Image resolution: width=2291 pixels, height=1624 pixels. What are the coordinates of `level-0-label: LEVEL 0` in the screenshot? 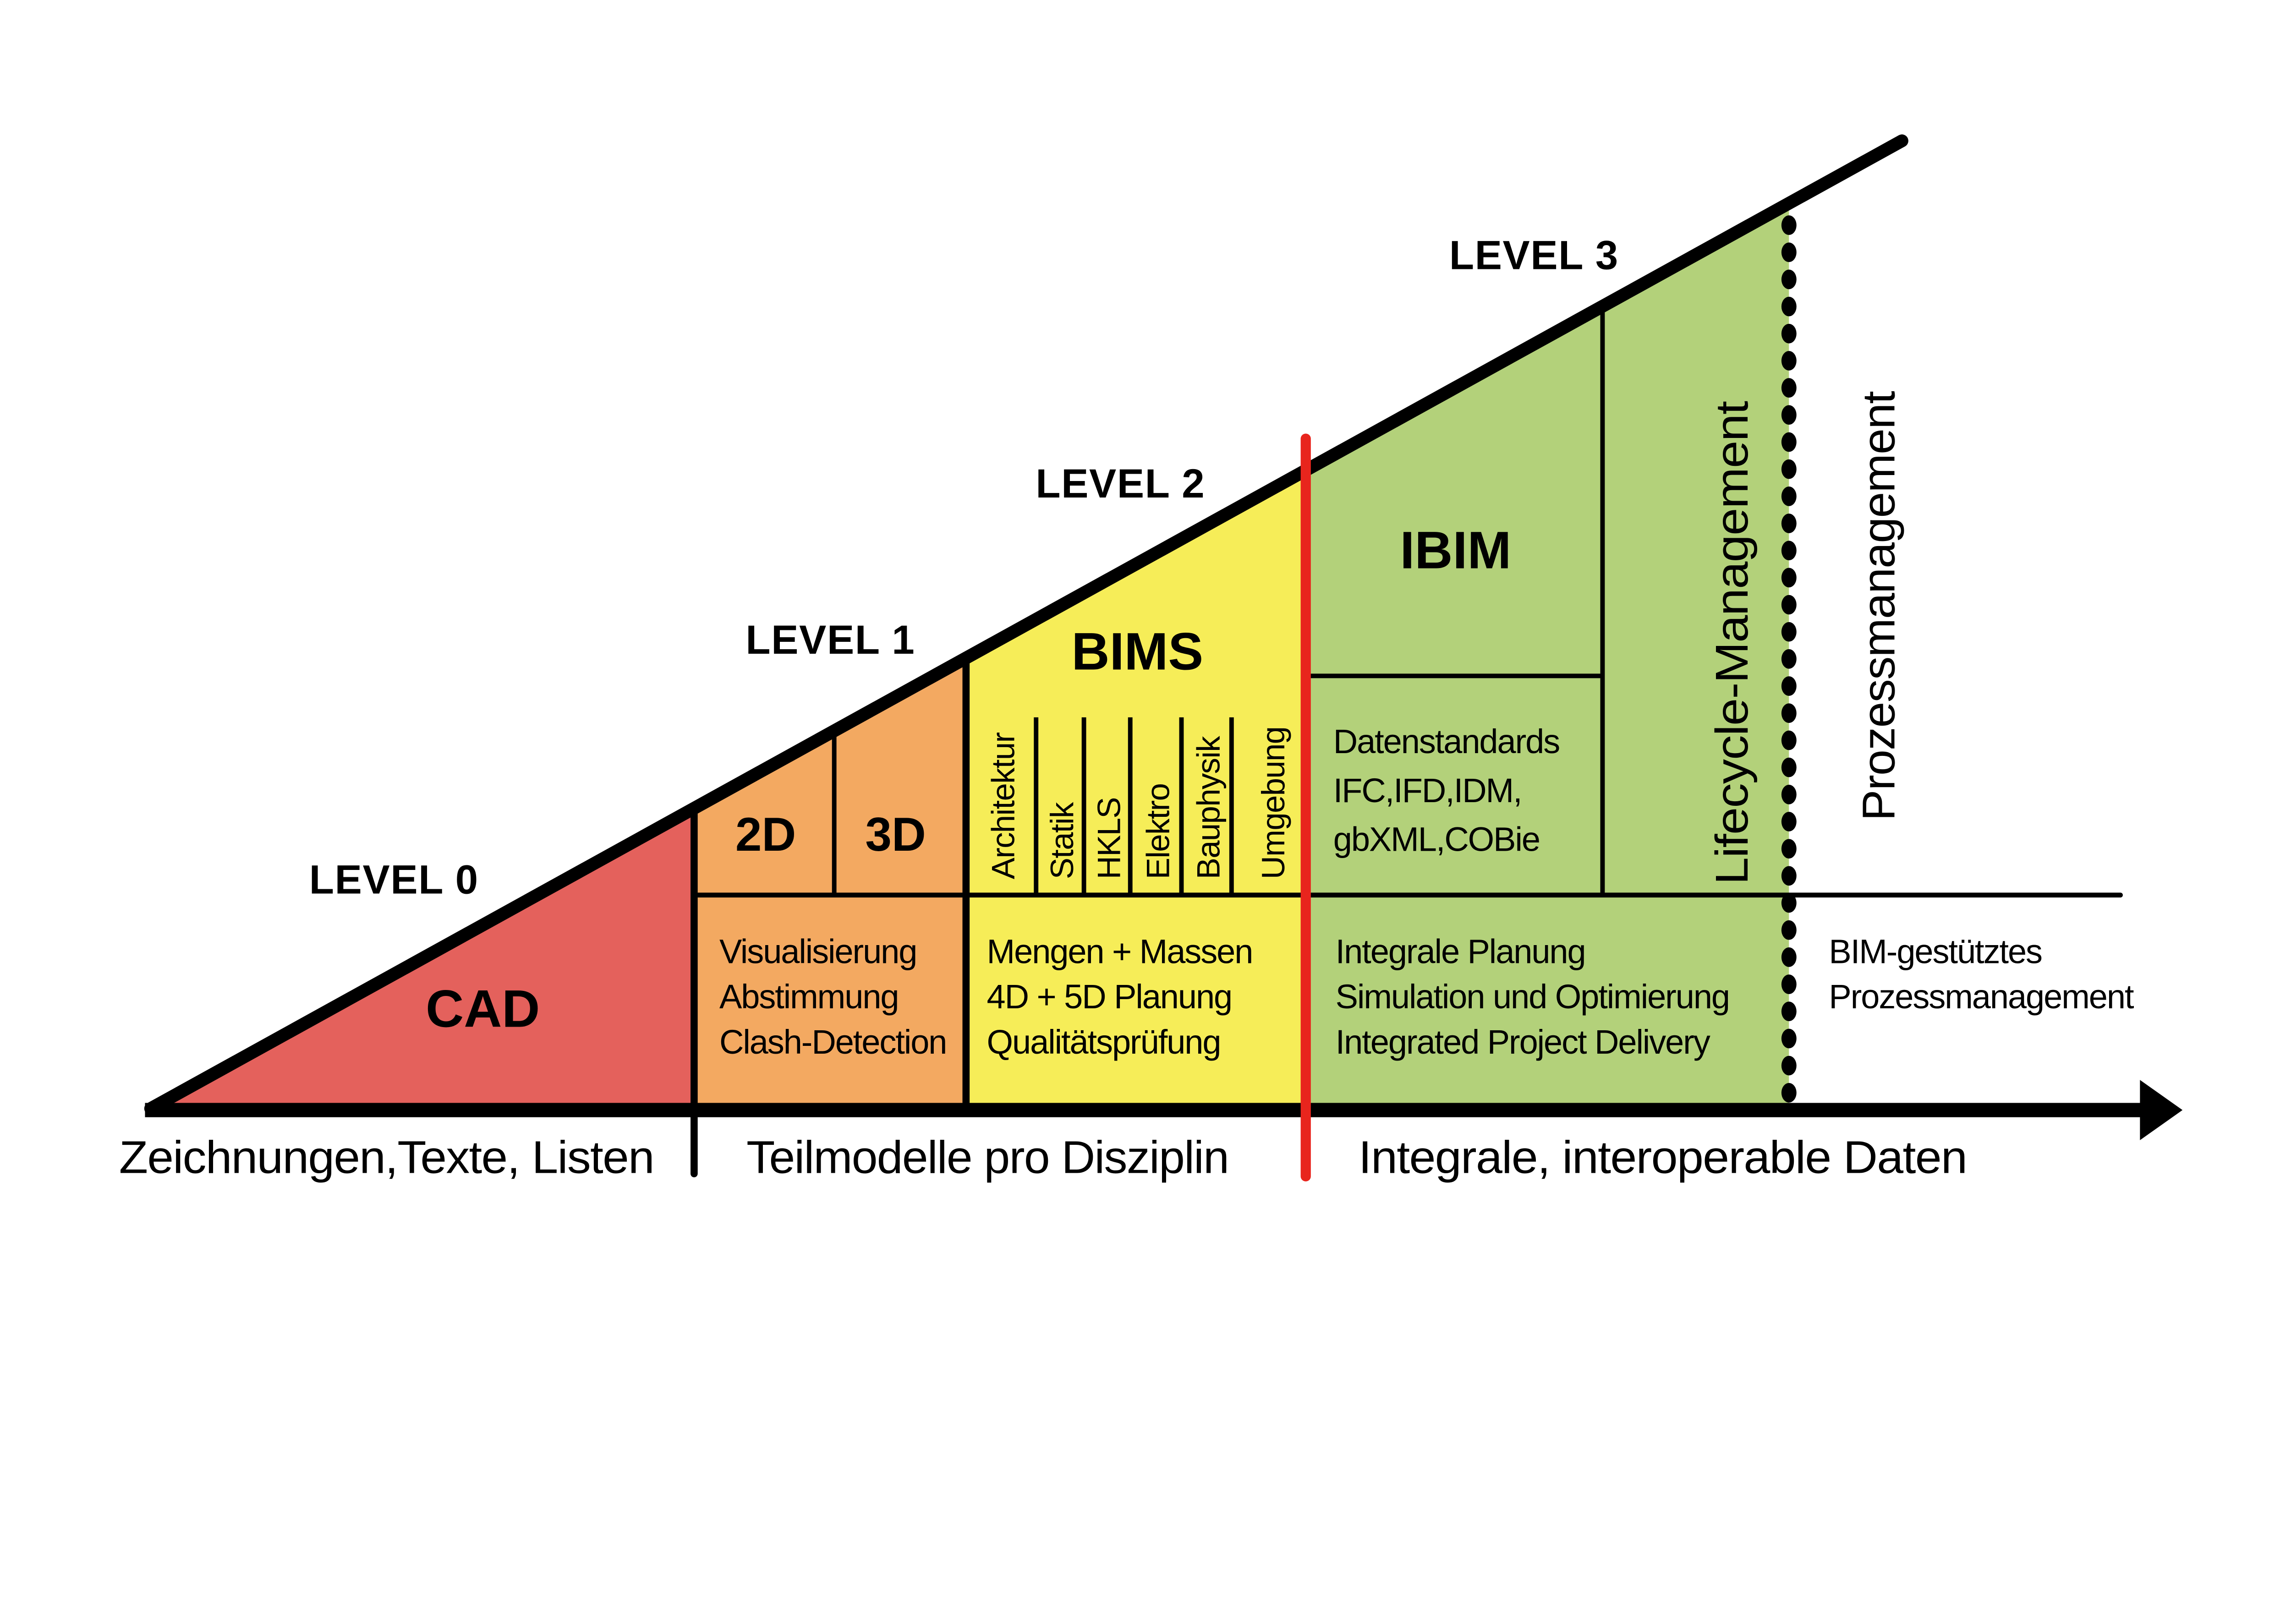 It's located at (394, 879).